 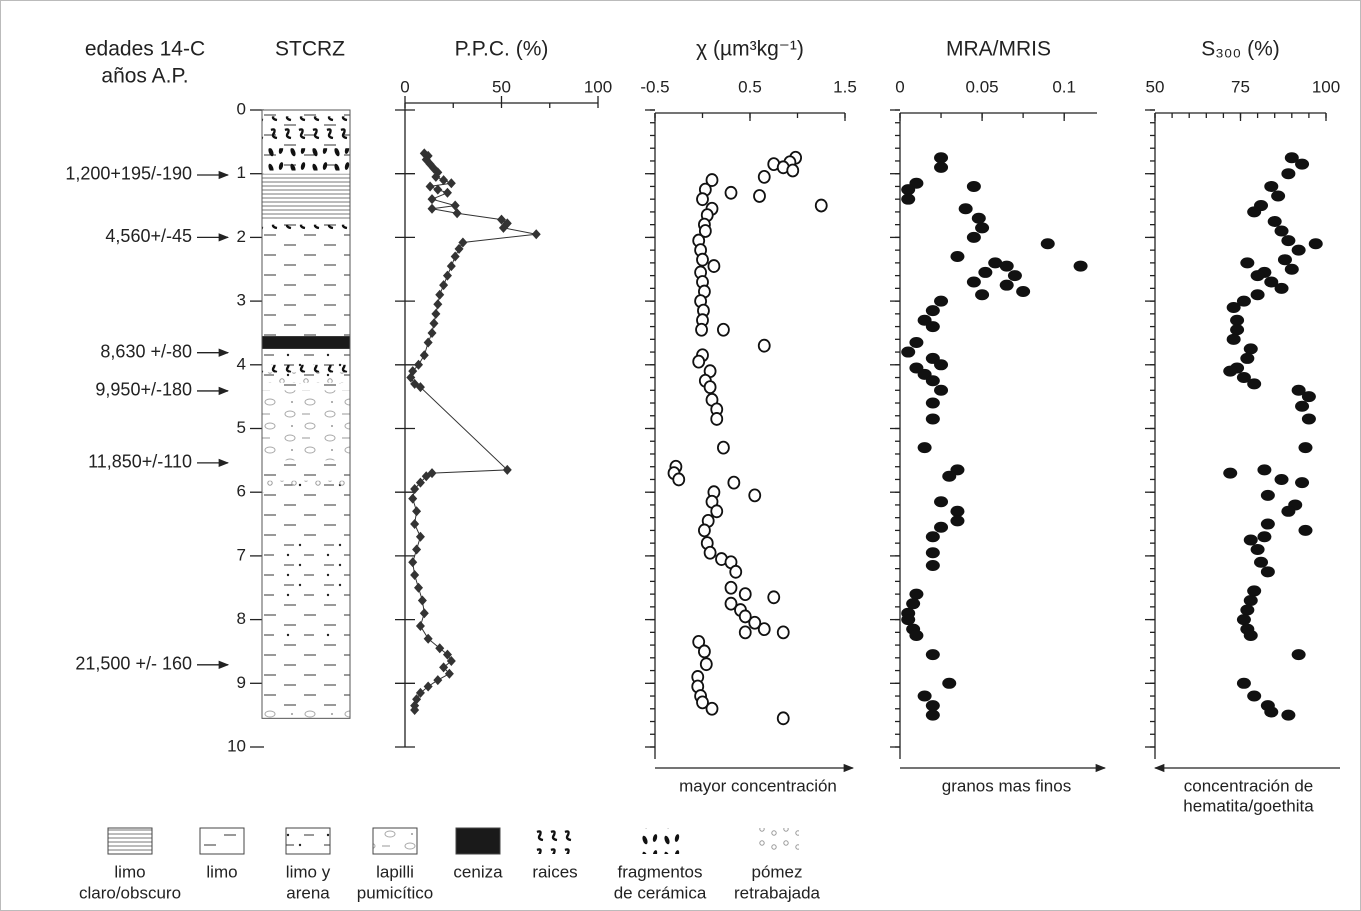 I want to click on panel-title: P.P.C. (%), so click(x=502, y=49).